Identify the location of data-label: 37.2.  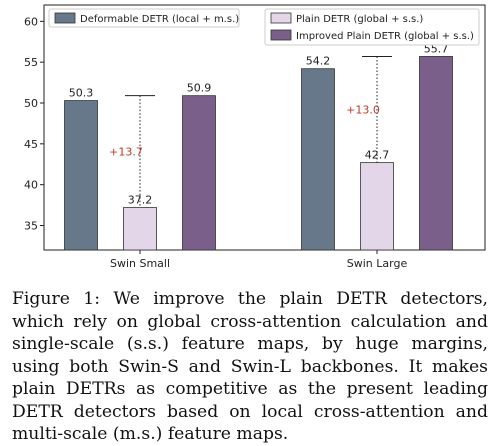
(140, 200).